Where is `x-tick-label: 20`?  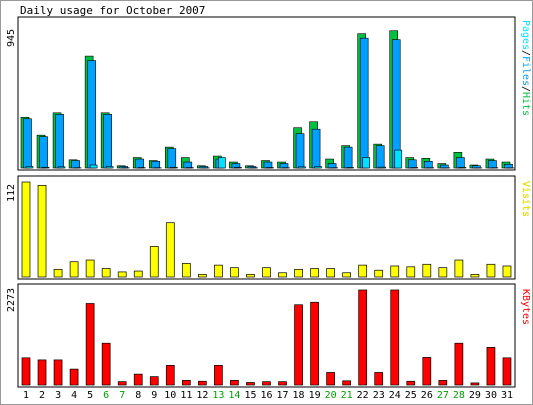 x-tick-label: 20 is located at coordinates (331, 395).